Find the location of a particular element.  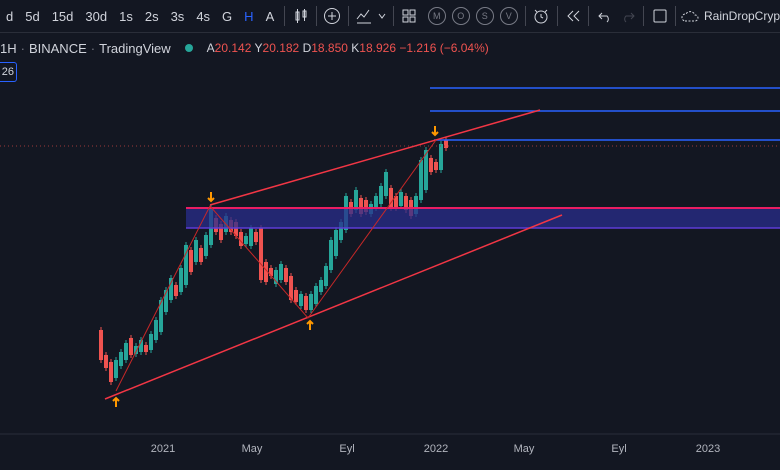

timeframe-button: 3s is located at coordinates (177, 16).